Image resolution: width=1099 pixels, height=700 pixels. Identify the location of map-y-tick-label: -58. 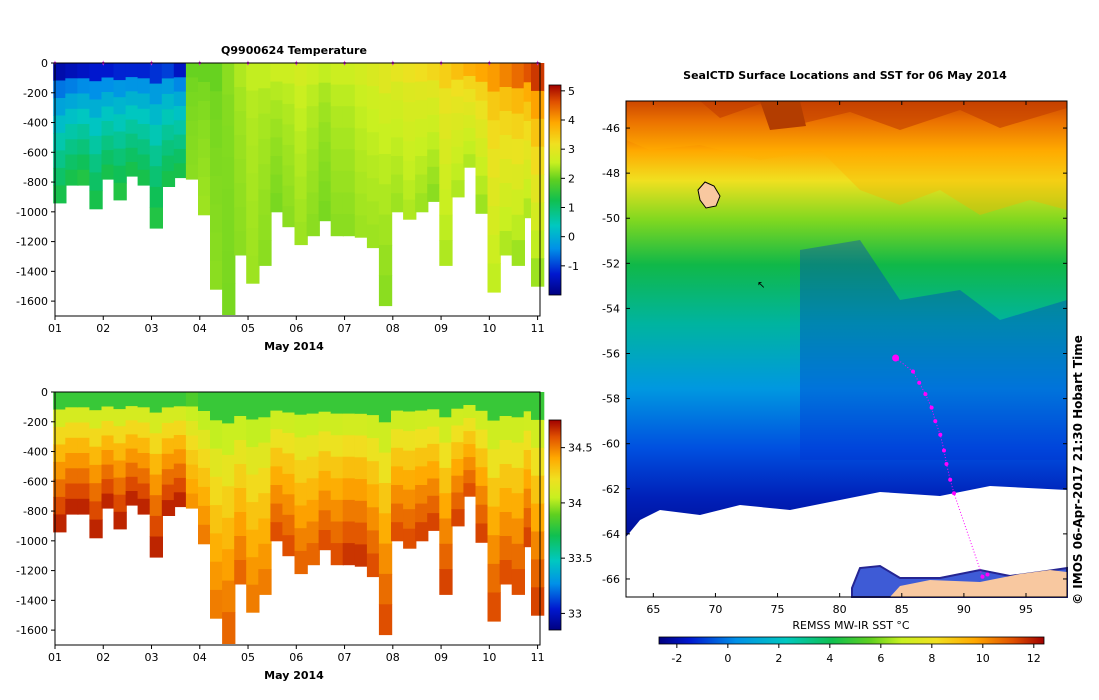
(611, 399).